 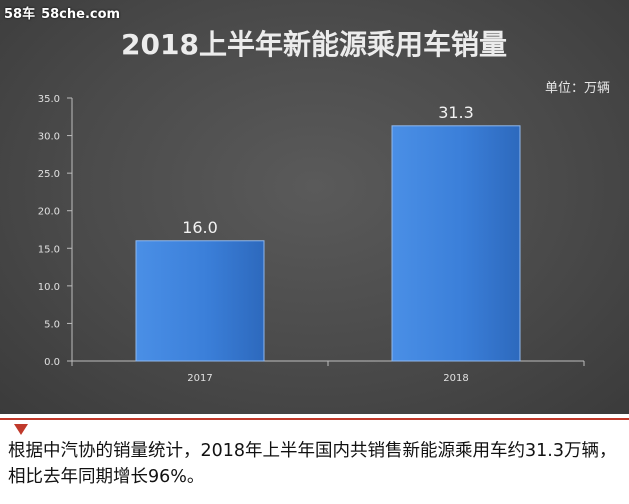 What do you see at coordinates (20, 14) in the screenshot?
I see `watermark-brand: 58车` at bounding box center [20, 14].